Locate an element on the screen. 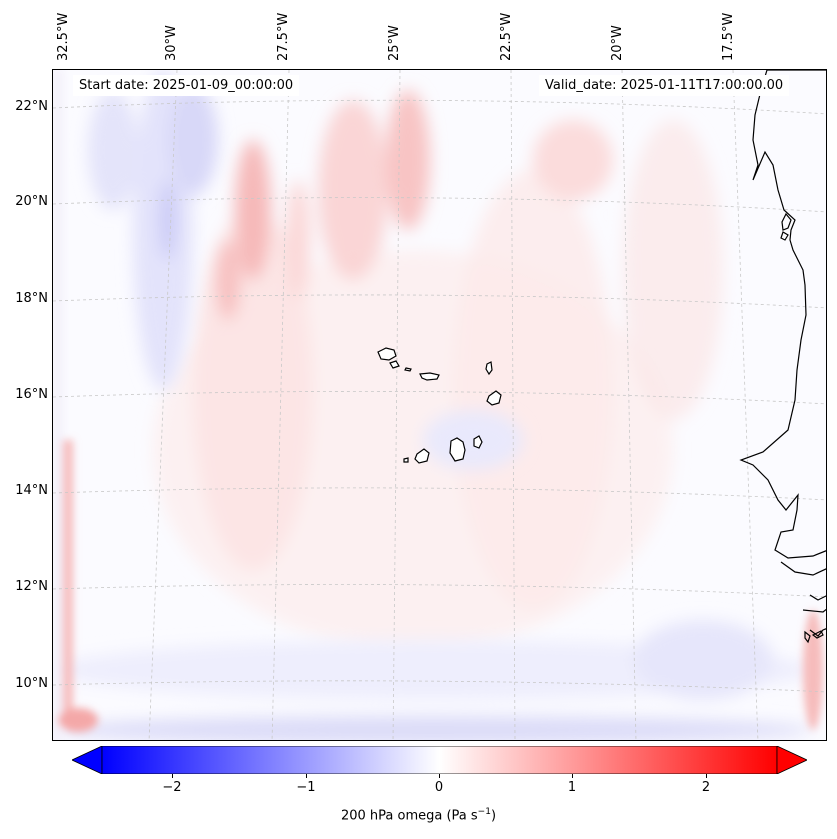 The height and width of the screenshot is (839, 837). colorbar-label: 200 hPa omega (Pa s−1) is located at coordinates (418, 815).